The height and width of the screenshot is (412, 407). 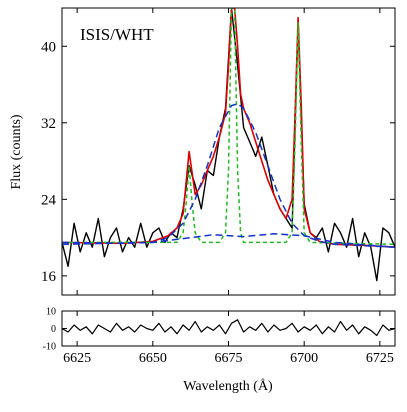 What do you see at coordinates (49, 277) in the screenshot?
I see `y-tick-label: 16` at bounding box center [49, 277].